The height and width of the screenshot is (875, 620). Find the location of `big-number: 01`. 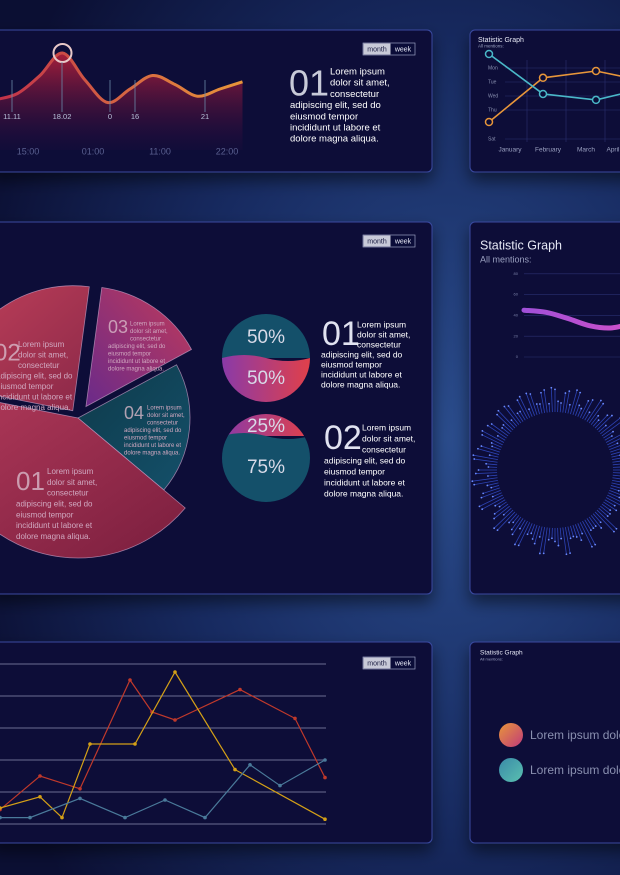

big-number: 01 is located at coordinates (309, 83).